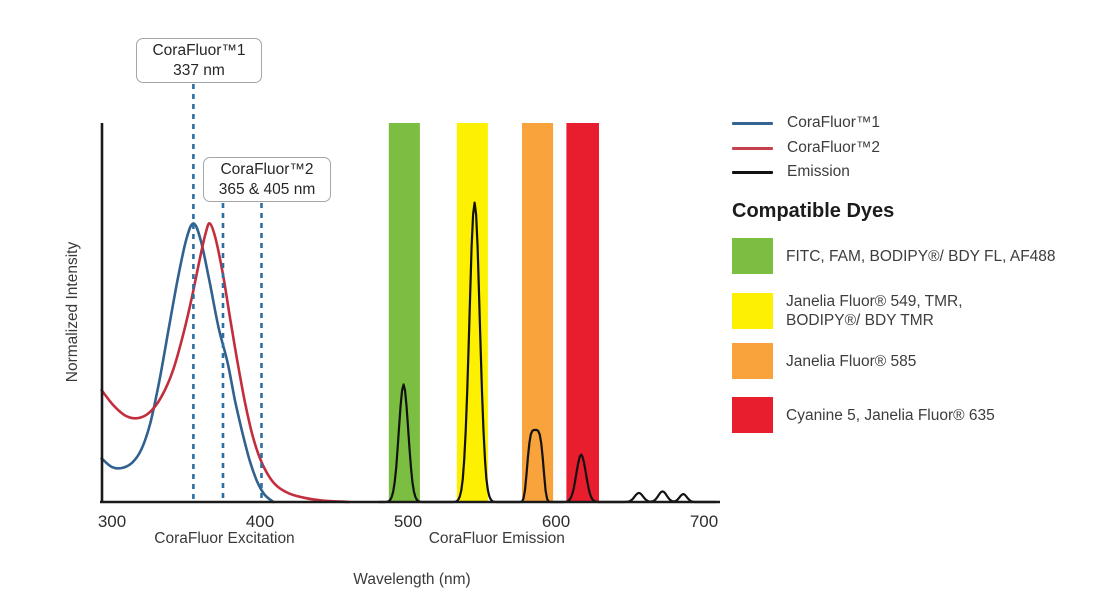  I want to click on dye-label: Janelia Fluor® 585, so click(851, 361).